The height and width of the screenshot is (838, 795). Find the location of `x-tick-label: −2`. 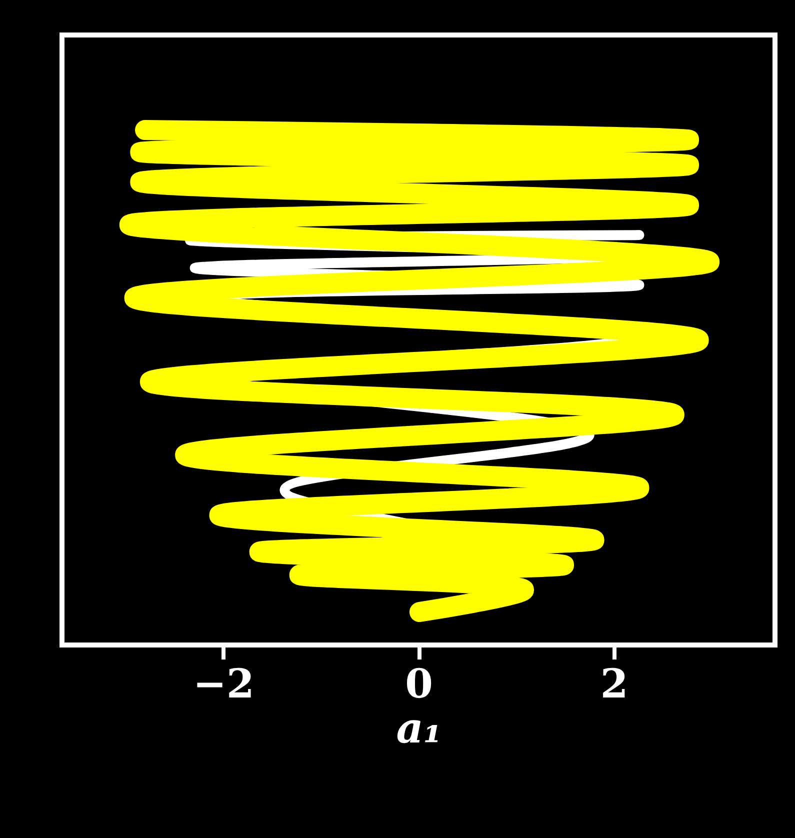

x-tick-label: −2 is located at coordinates (223, 684).